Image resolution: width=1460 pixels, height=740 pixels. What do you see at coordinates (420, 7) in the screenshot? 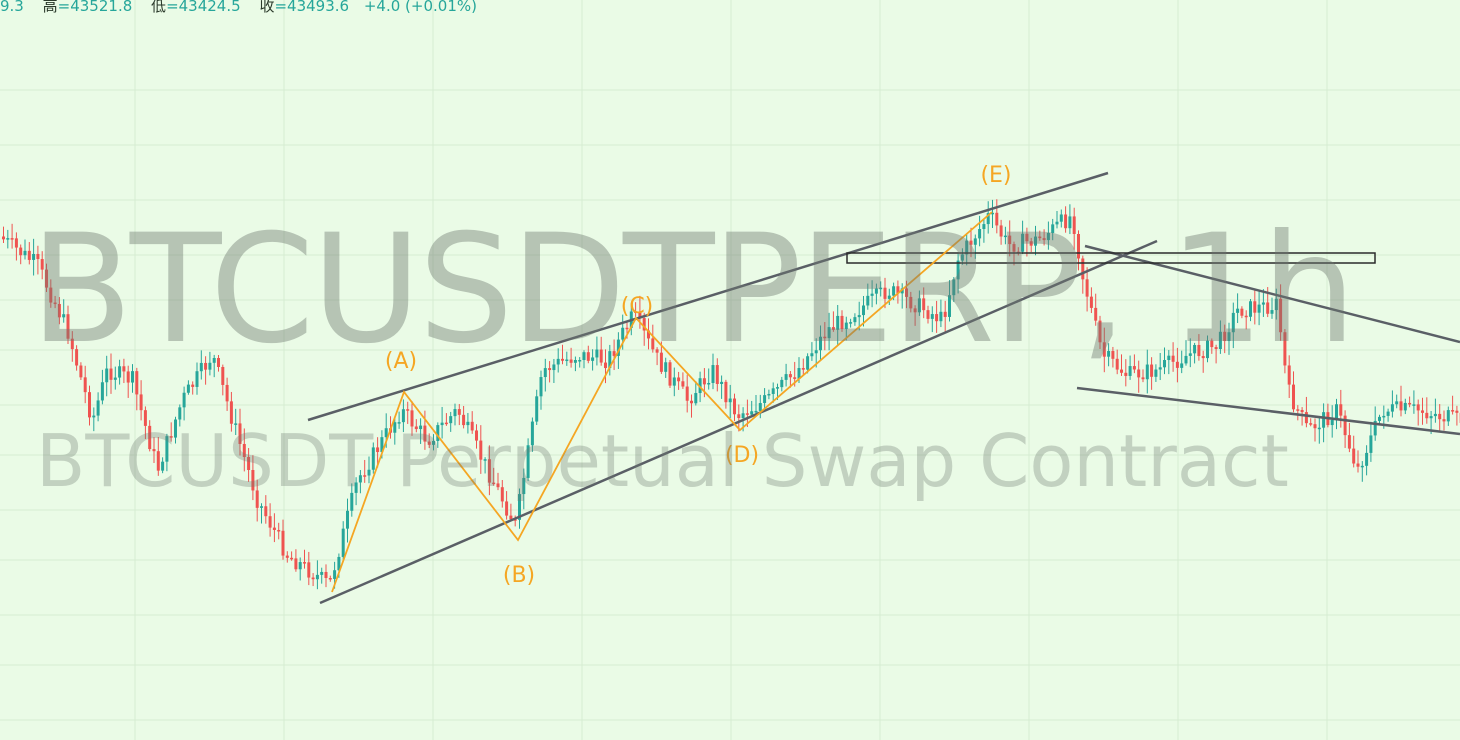
I see `change-value: +4.0 (+0.01%)` at bounding box center [420, 7].